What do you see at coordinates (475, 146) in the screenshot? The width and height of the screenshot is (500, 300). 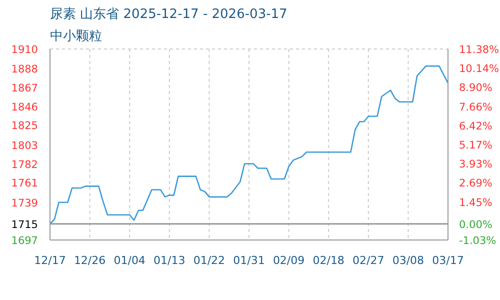 I see `y2-tick-label: 5.17%` at bounding box center [475, 146].